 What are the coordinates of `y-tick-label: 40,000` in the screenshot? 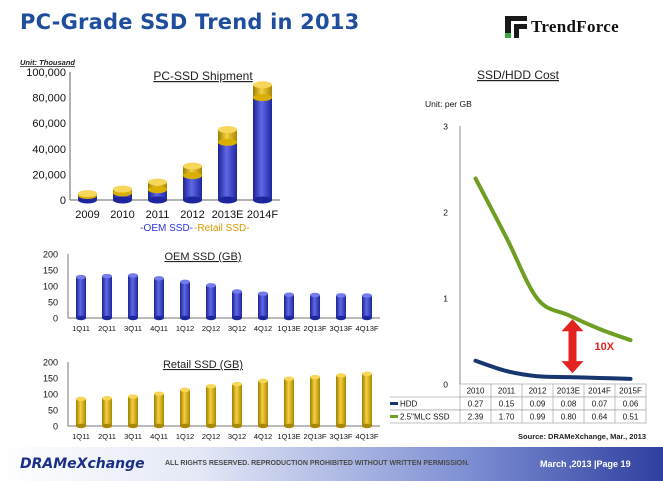 It's located at (49, 150).